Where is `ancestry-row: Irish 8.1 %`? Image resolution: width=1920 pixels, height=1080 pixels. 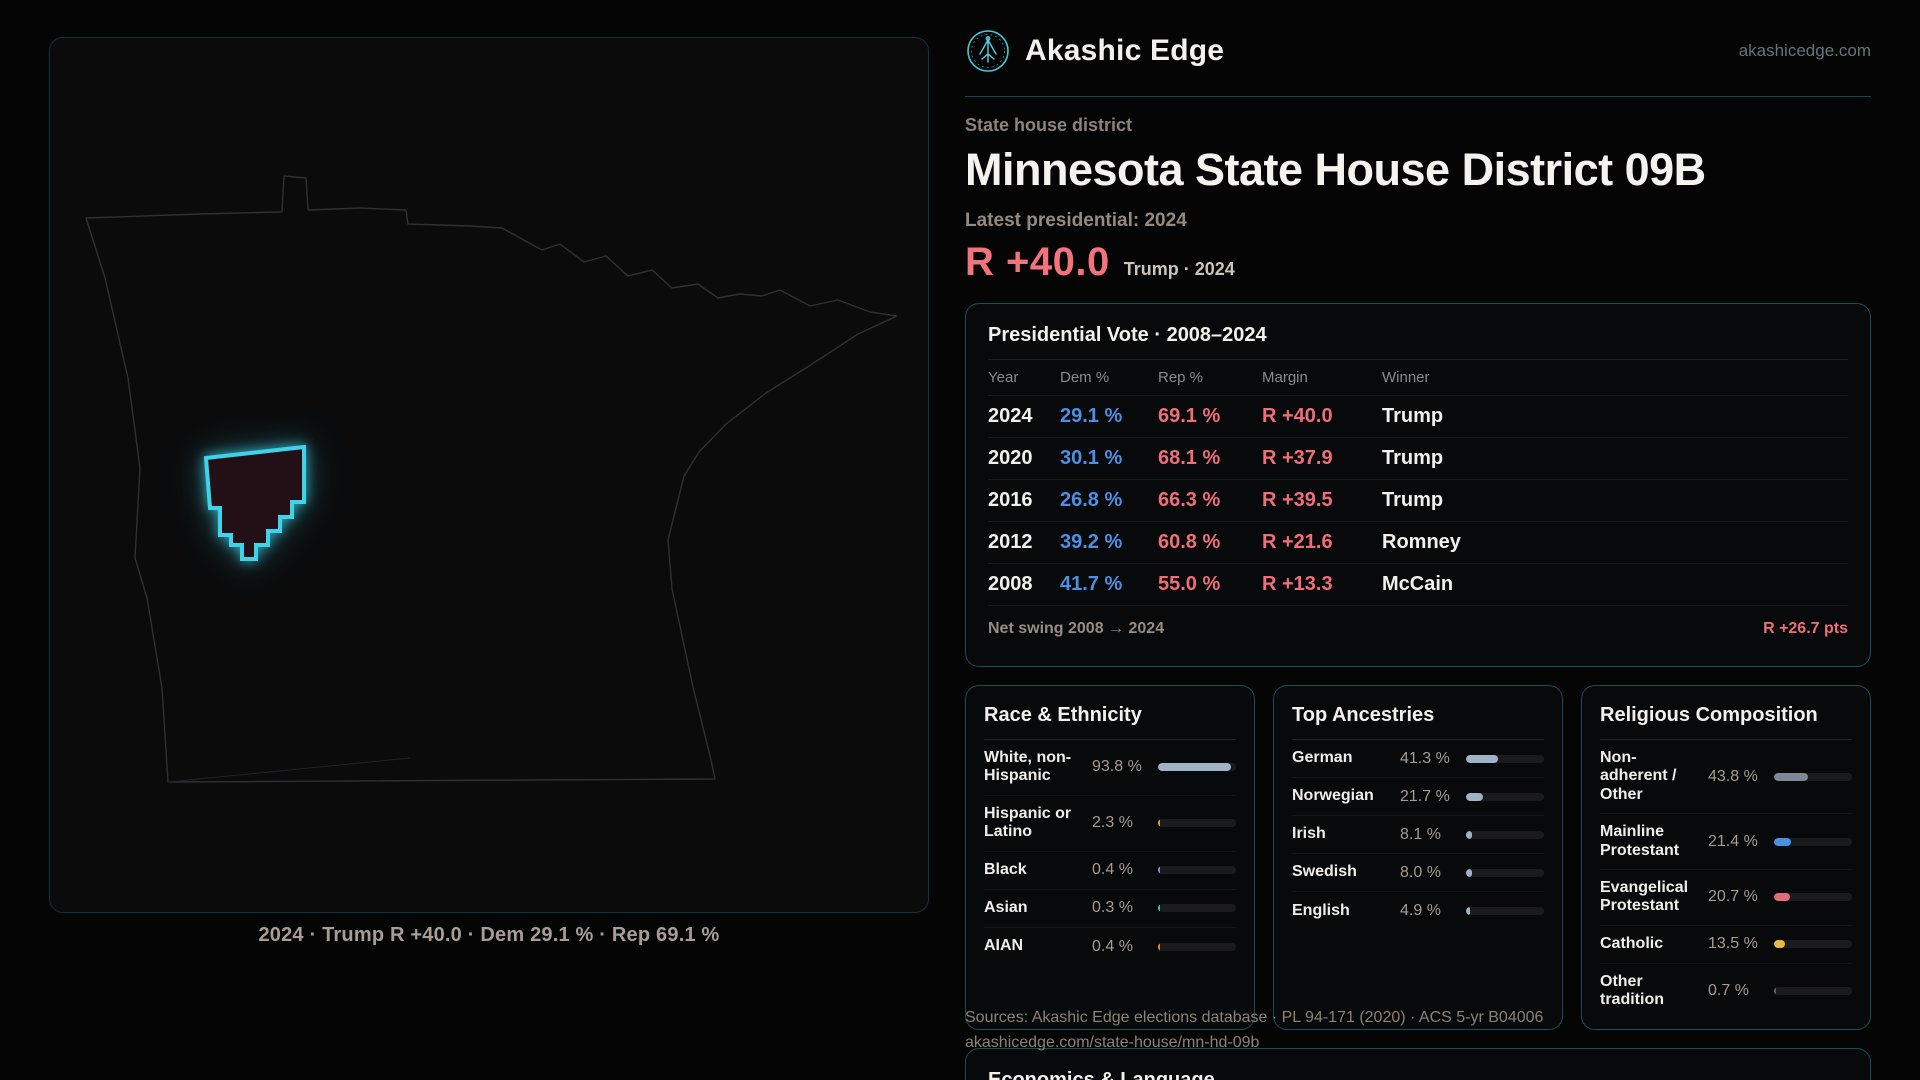 ancestry-row: Irish 8.1 % is located at coordinates (1418, 835).